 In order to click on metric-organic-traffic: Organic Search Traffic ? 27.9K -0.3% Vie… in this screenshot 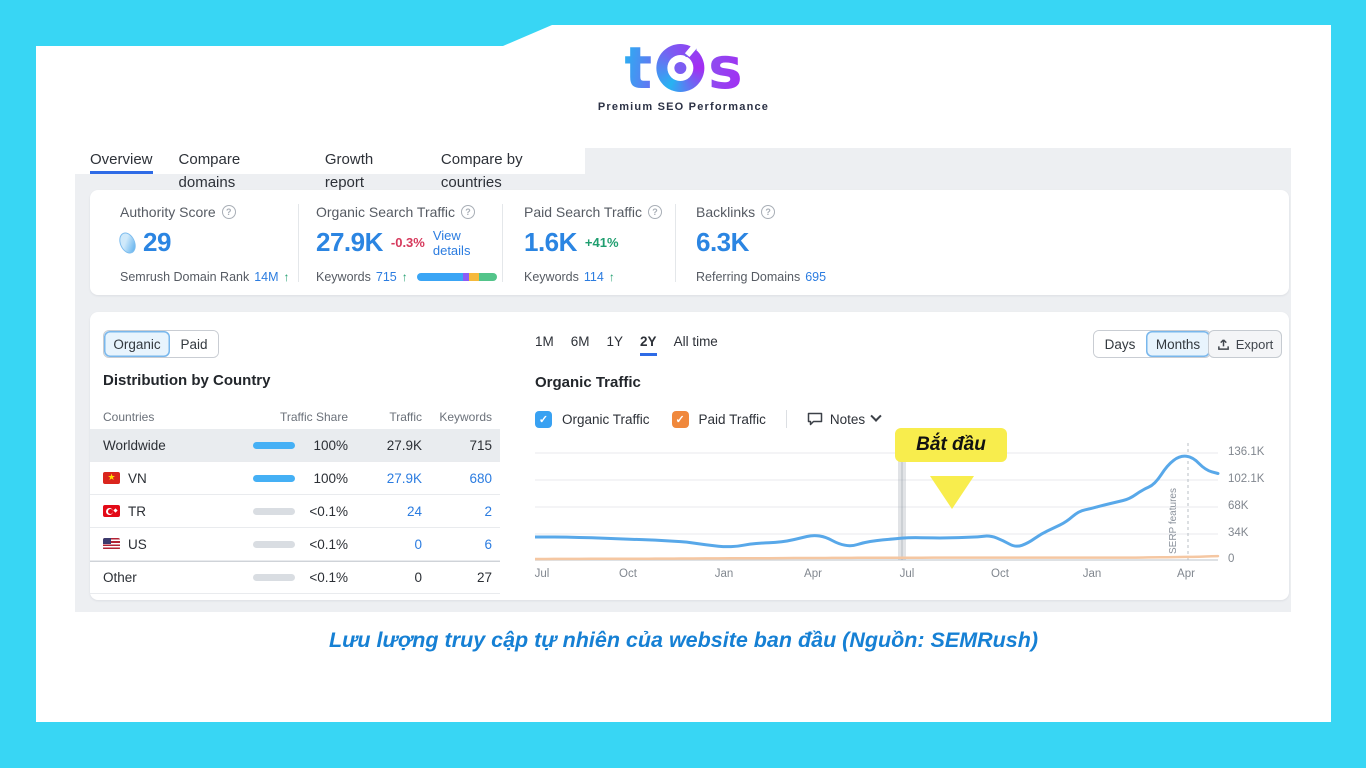, I will do `click(406, 244)`.